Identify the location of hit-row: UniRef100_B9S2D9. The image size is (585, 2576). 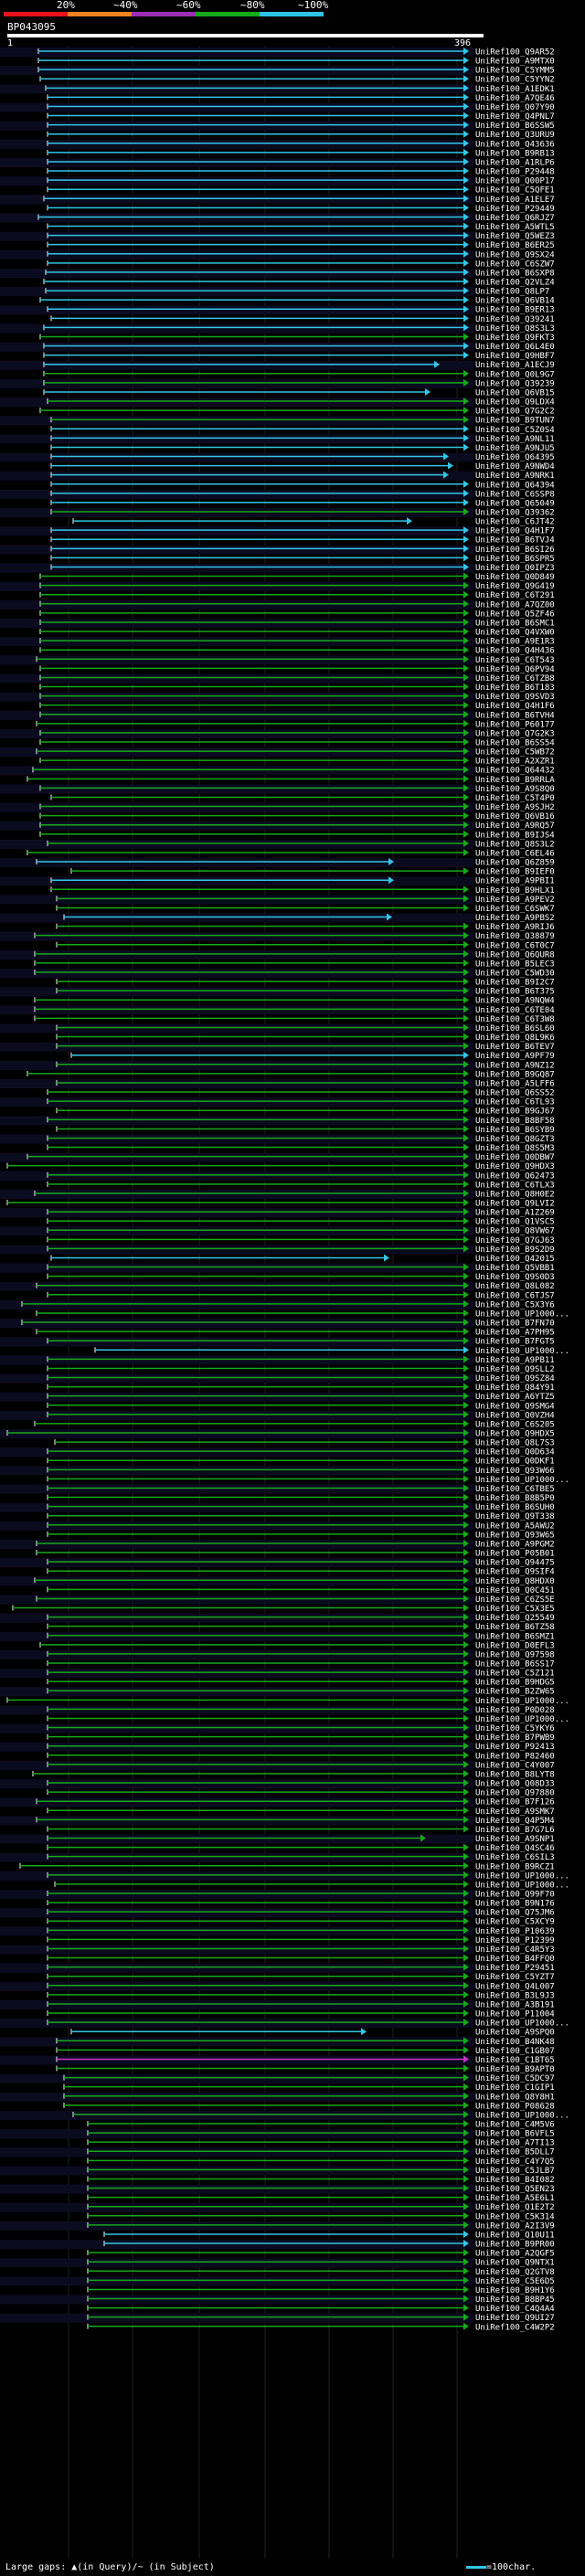
(301, 1250).